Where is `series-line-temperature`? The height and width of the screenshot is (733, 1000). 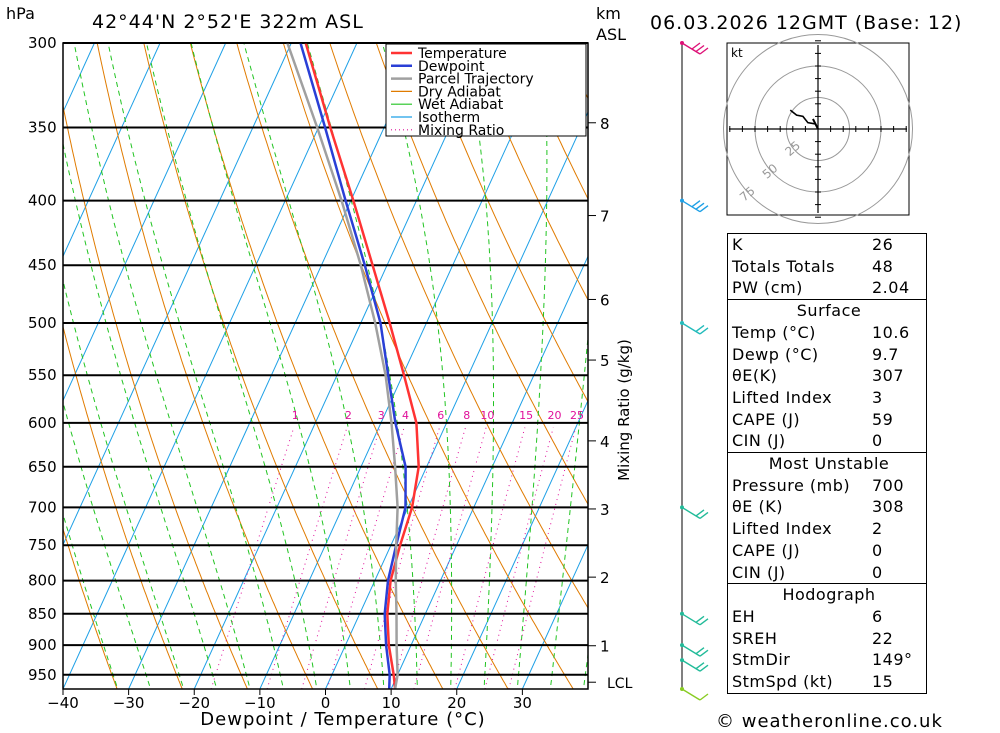 series-line-temperature is located at coordinates (362, 366).